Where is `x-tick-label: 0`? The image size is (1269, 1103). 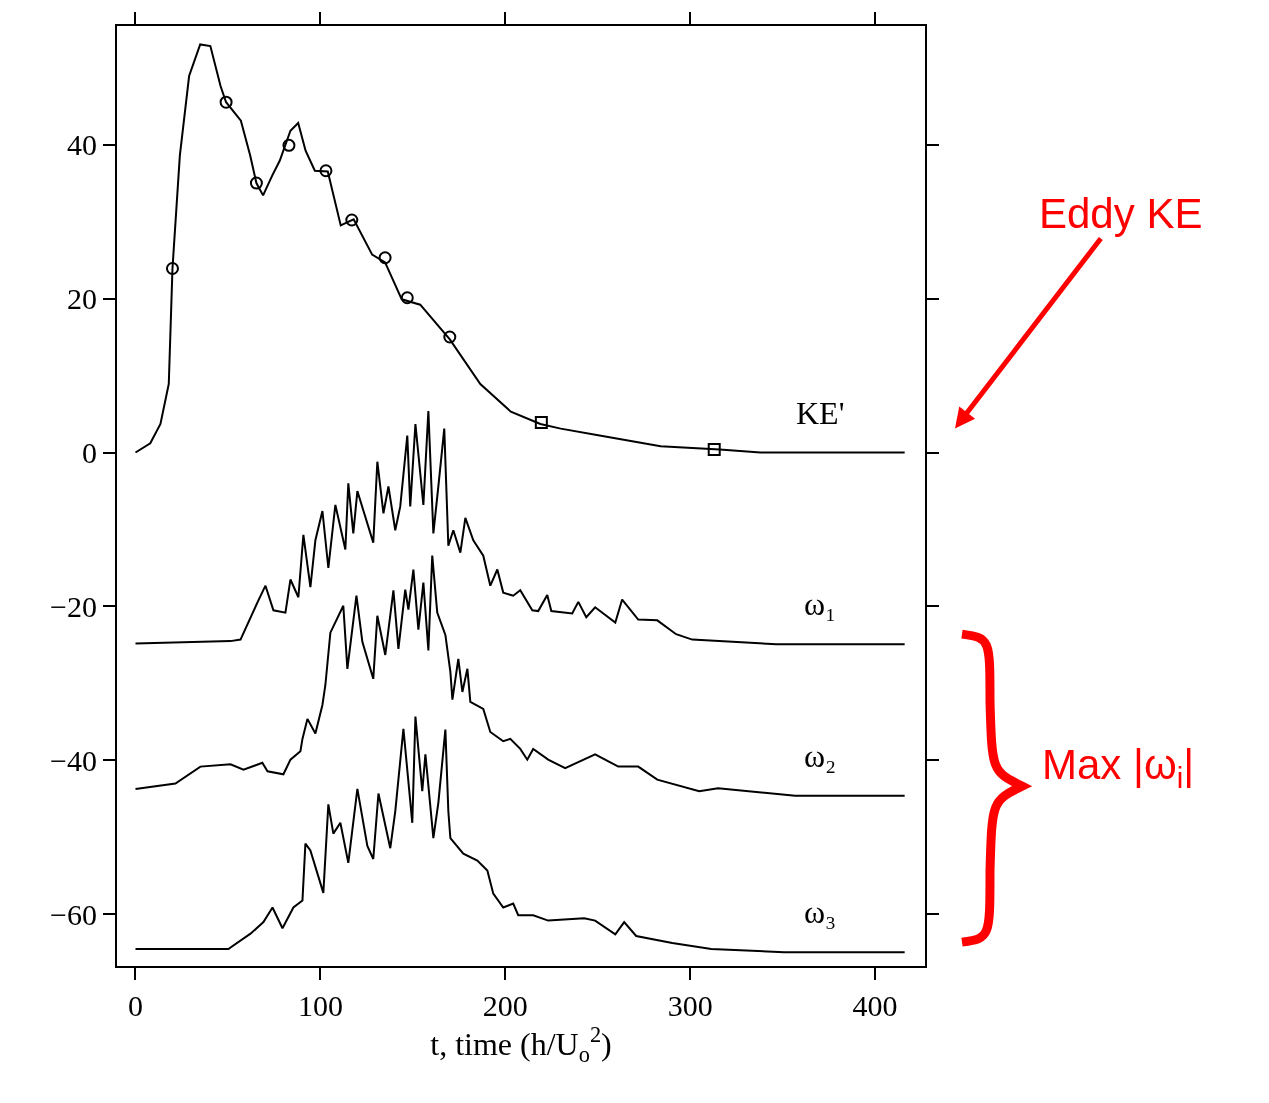 x-tick-label: 0 is located at coordinates (135, 1005).